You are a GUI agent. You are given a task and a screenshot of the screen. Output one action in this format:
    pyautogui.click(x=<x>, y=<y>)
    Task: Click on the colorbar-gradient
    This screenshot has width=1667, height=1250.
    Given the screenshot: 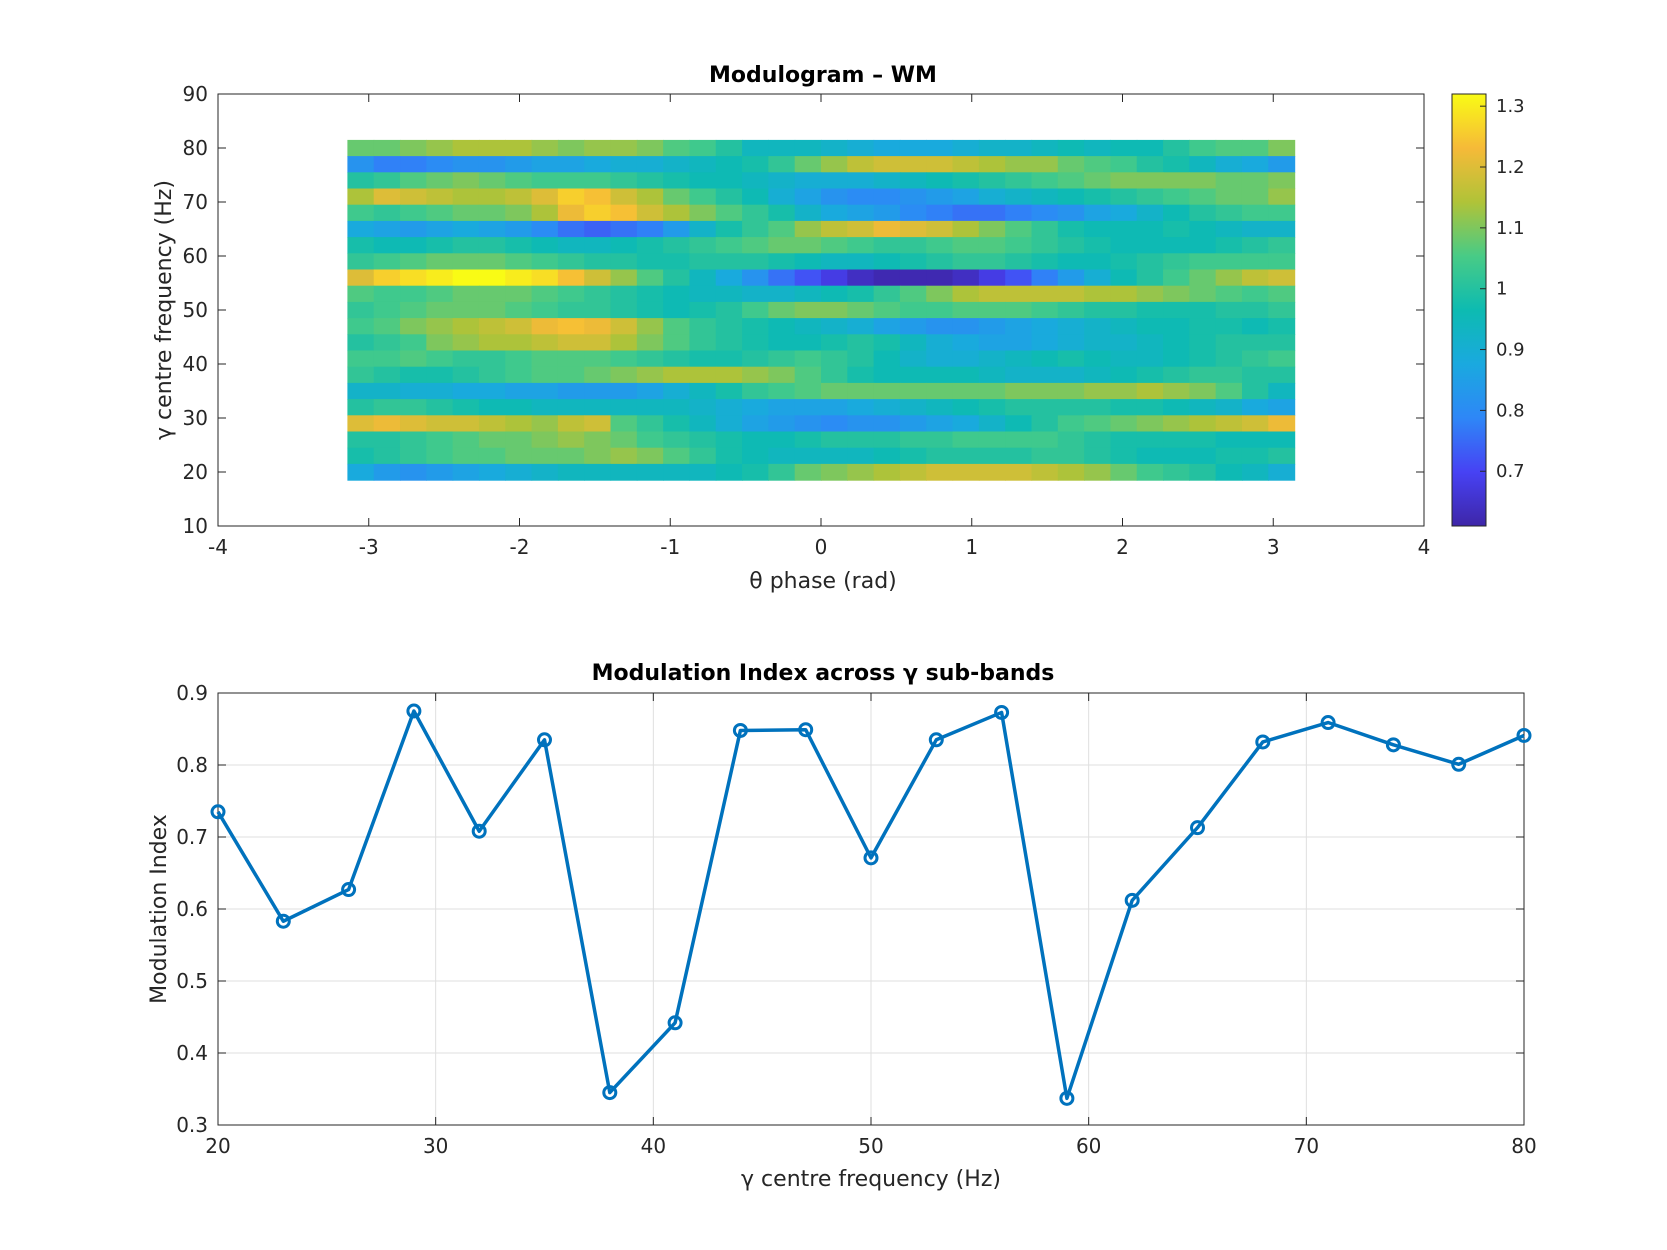 What is the action you would take?
    pyautogui.click(x=1469, y=310)
    